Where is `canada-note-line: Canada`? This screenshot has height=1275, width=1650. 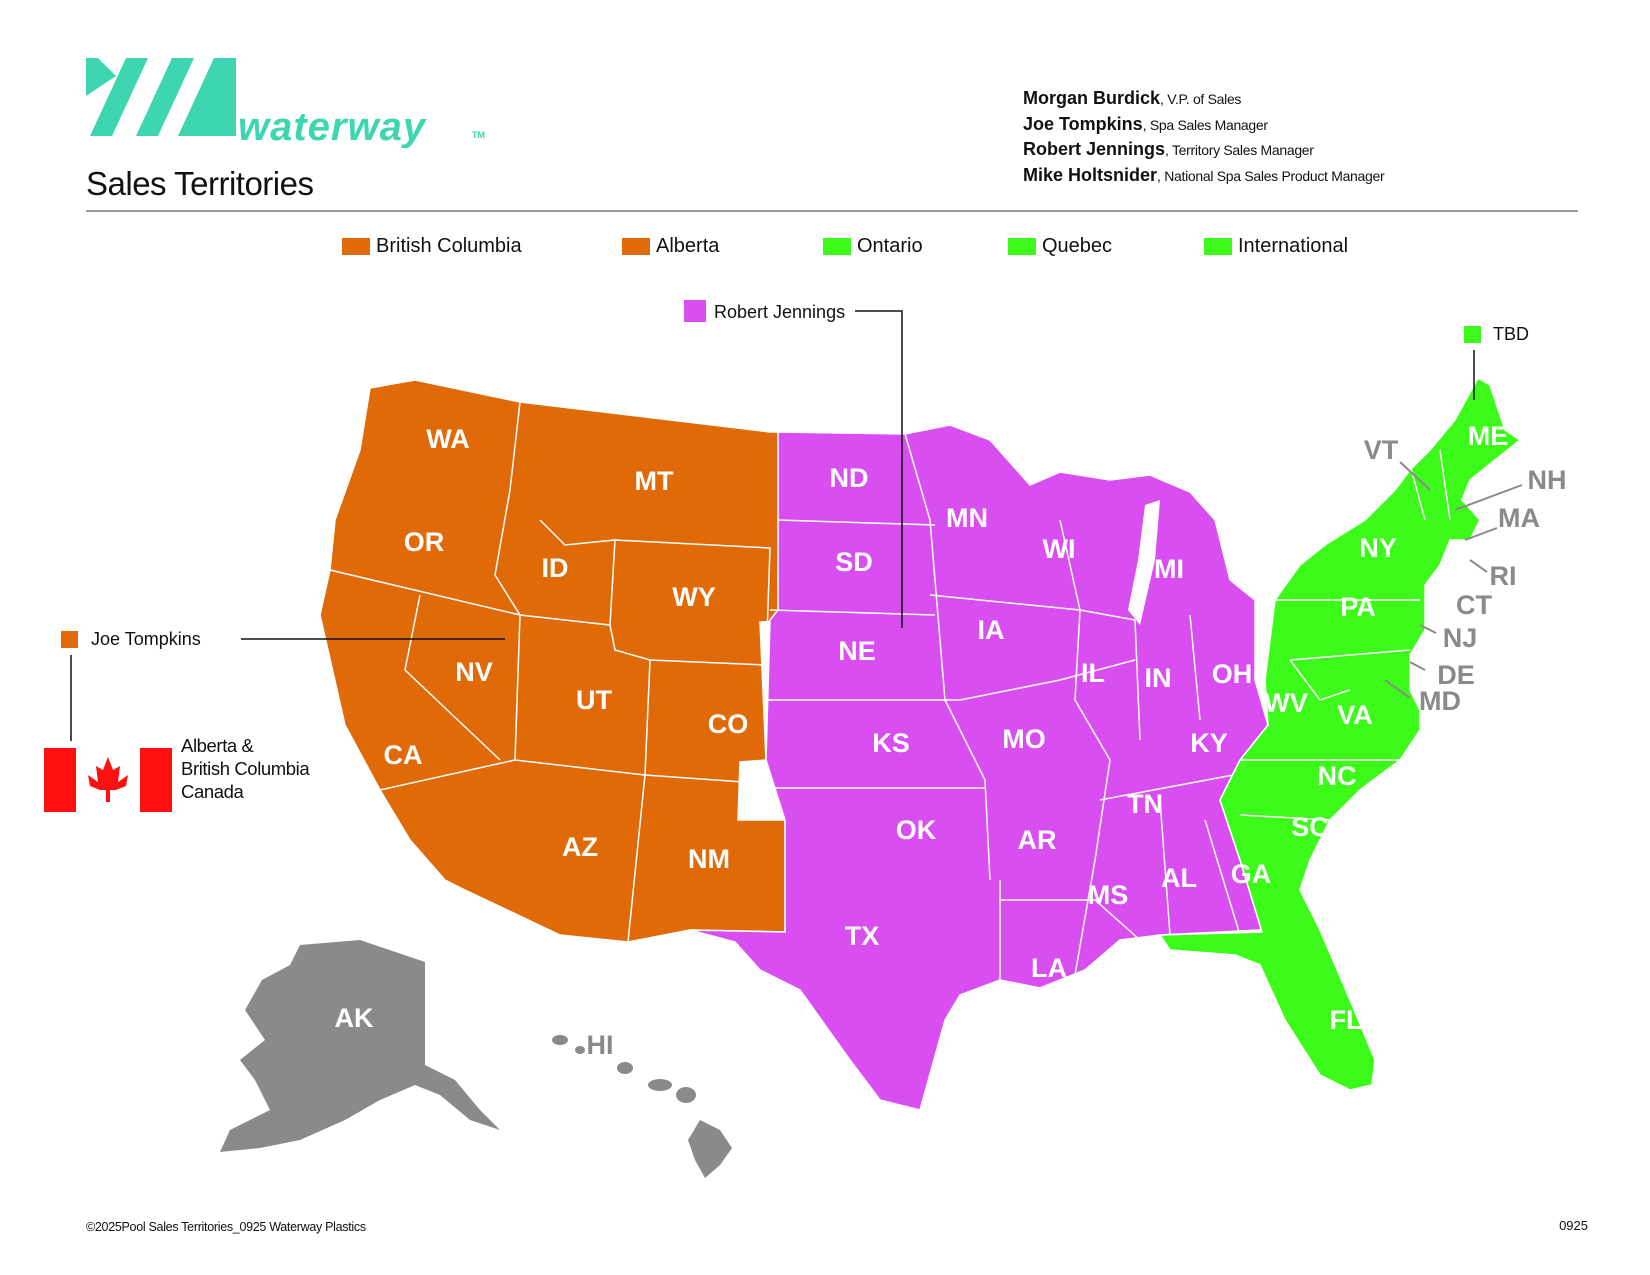
canada-note-line: Canada is located at coordinates (212, 791).